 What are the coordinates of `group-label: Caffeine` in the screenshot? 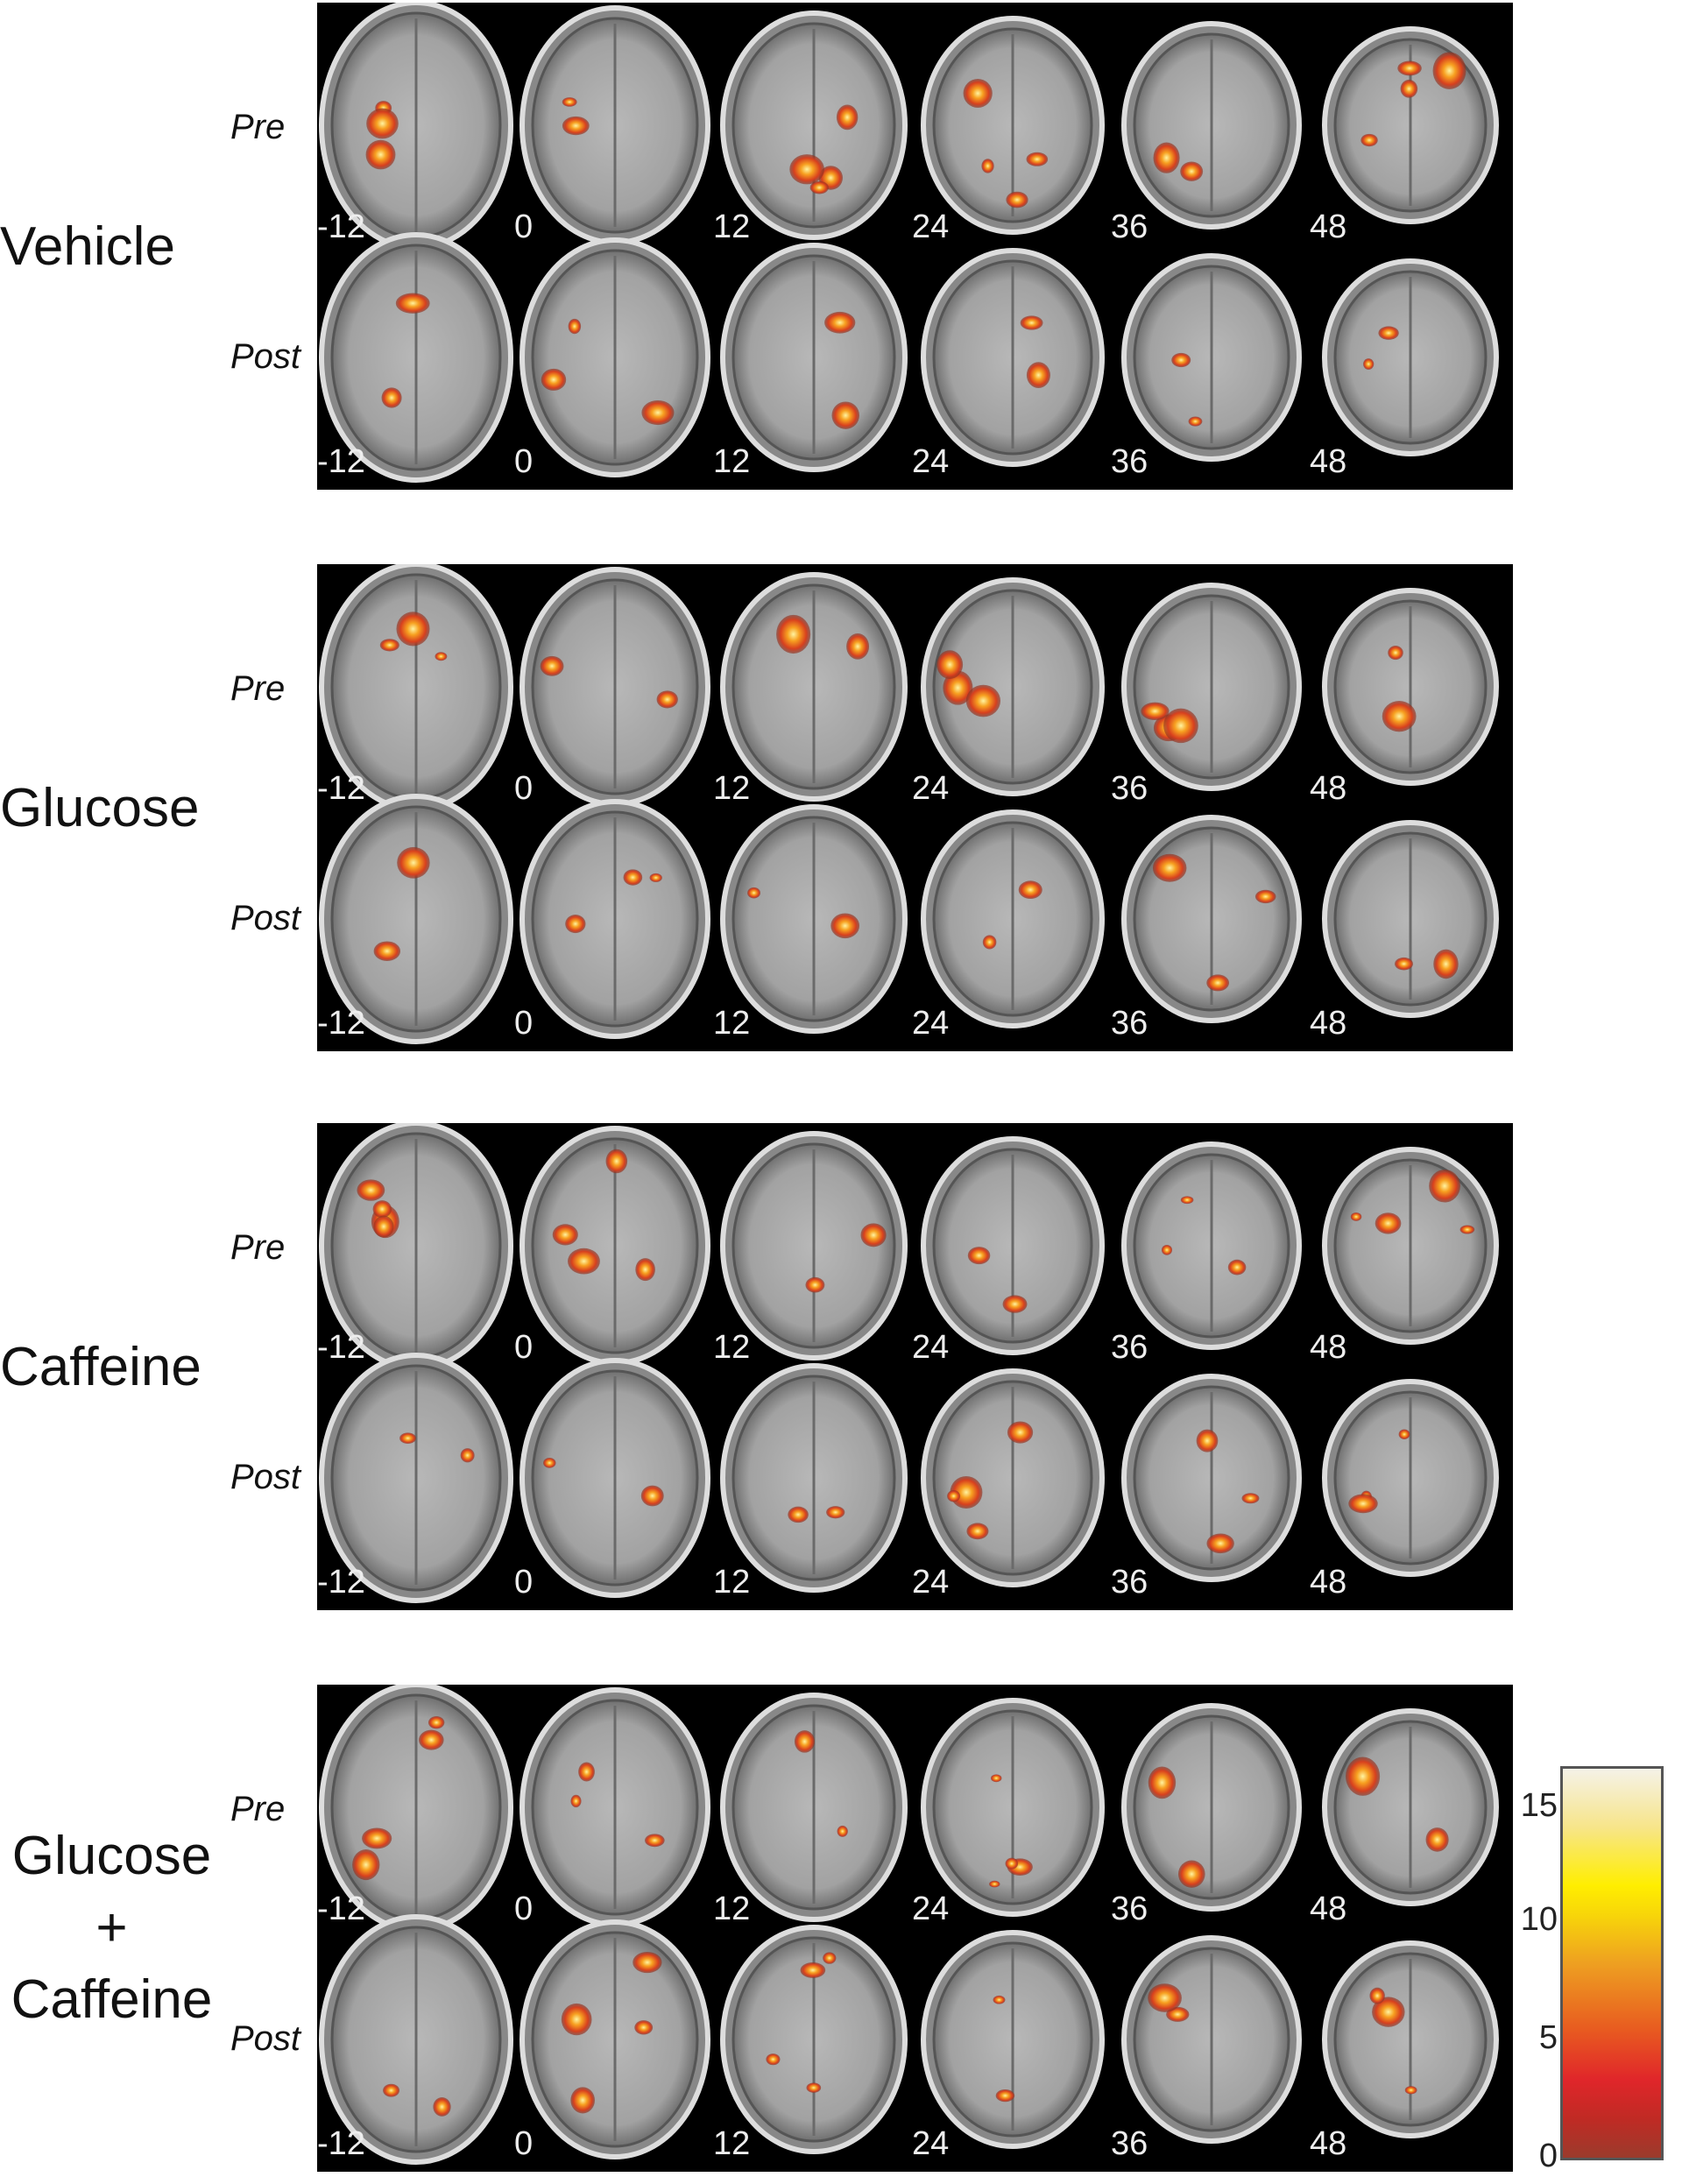 It's located at (100, 1367).